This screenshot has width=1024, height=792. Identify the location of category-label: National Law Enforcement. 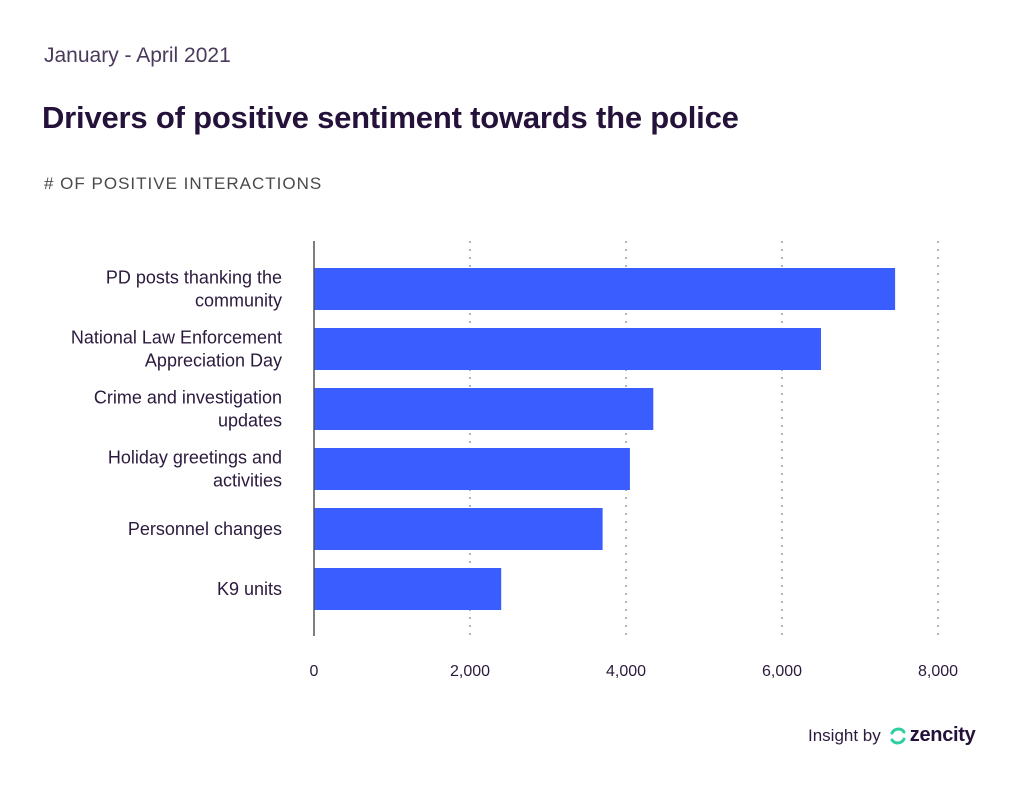
(176, 338).